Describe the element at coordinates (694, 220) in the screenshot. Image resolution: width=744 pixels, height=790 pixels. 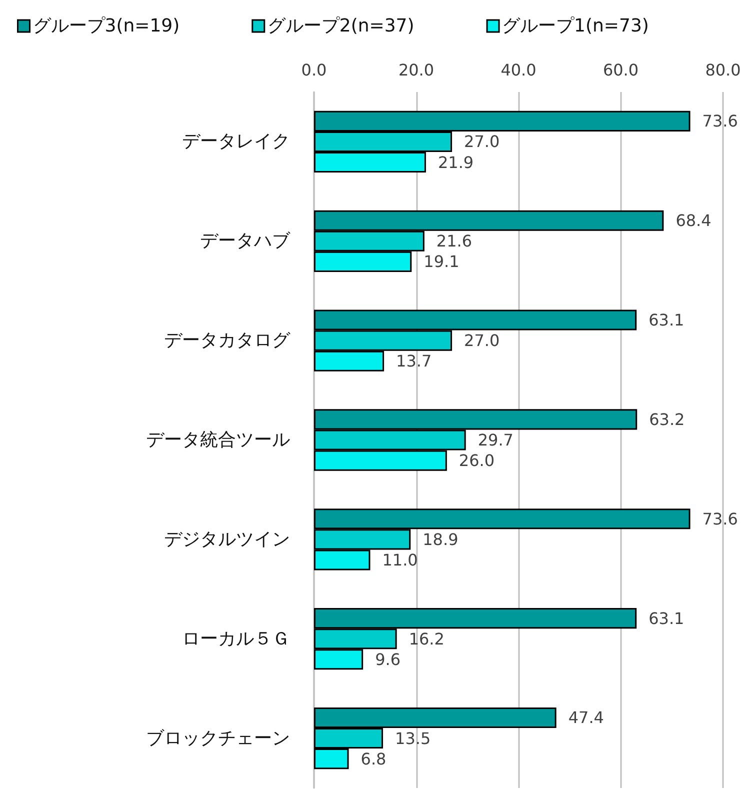
I see `data-label: 68.4` at that location.